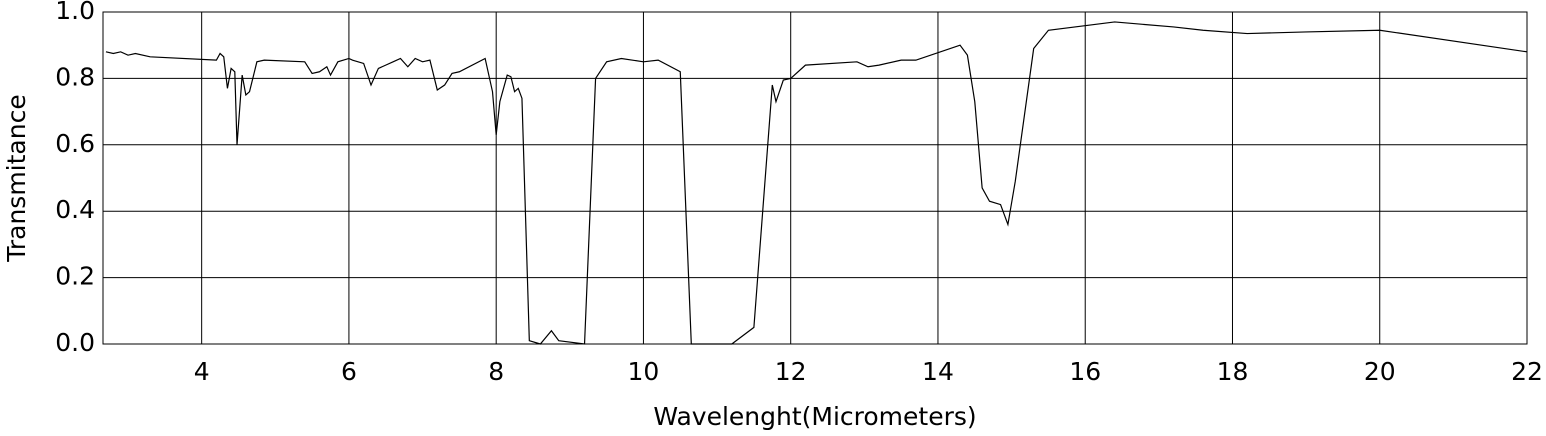 Image resolution: width=1546 pixels, height=436 pixels. I want to click on x-tick-label: 4, so click(202, 371).